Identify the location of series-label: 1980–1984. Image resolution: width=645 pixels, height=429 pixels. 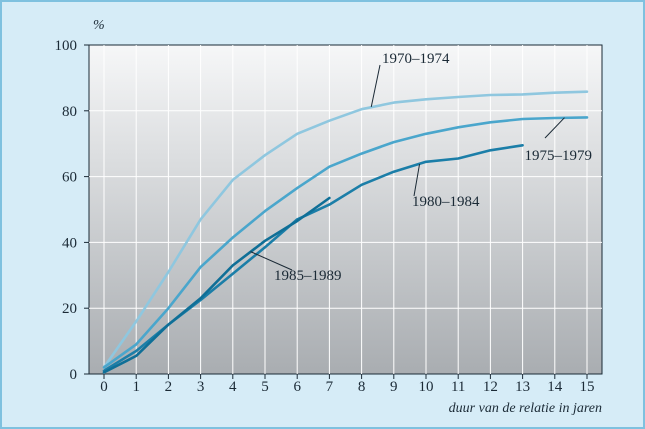
(446, 202).